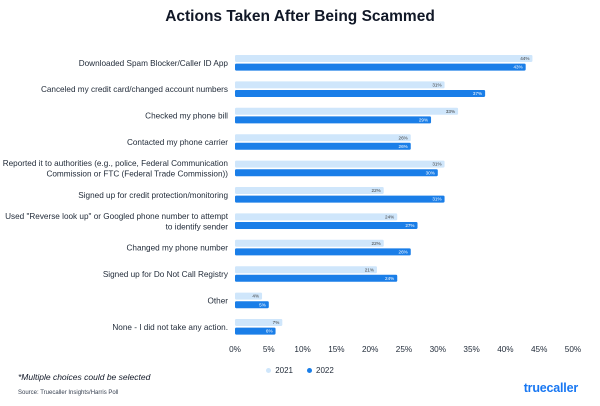 Image resolution: width=600 pixels, height=406 pixels. Describe the element at coordinates (389, 217) in the screenshot. I see `bar-label-2021-6: 24%` at that location.